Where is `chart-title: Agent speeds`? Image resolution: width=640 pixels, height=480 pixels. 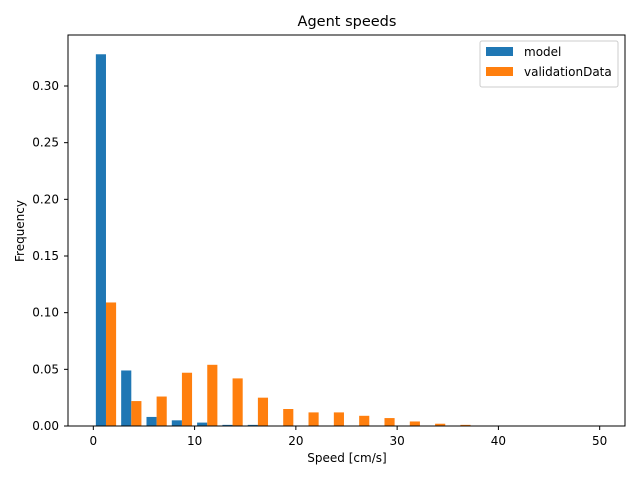
chart-title: Agent speeds is located at coordinates (347, 22).